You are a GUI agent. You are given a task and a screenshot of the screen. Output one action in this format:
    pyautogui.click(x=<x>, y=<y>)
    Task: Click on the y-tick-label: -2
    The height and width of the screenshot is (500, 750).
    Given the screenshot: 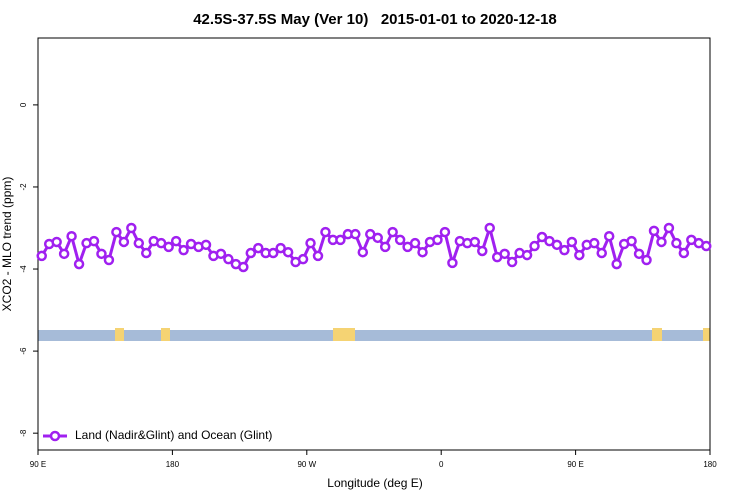 What is the action you would take?
    pyautogui.click(x=23, y=187)
    